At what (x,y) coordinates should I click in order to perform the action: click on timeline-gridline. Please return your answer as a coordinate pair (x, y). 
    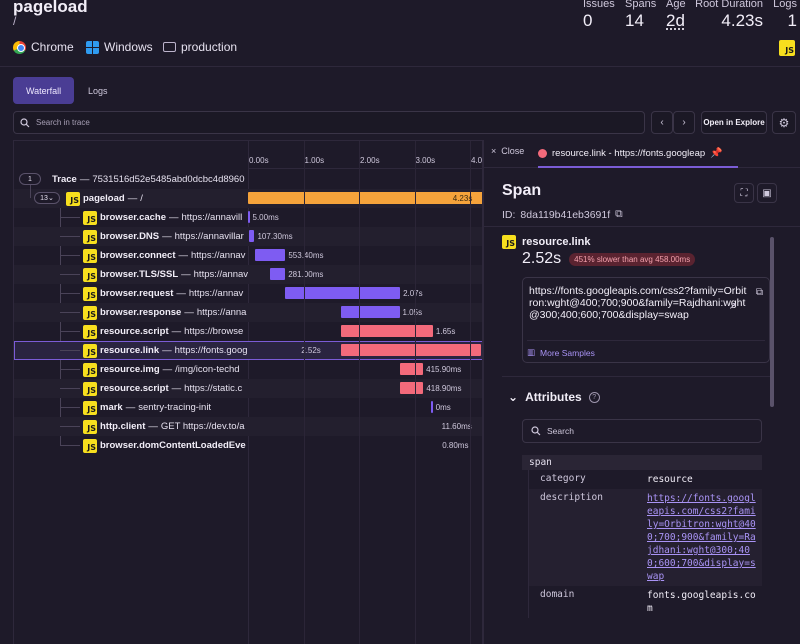
    Looking at the image, I should click on (415, 392).